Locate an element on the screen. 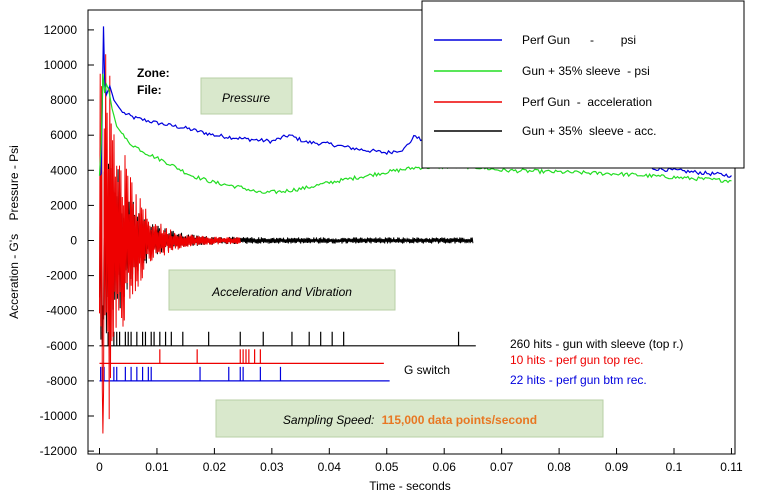 This screenshot has width=761, height=497. hits-label-black: 260 hits - gun with sleeve (top r.) is located at coordinates (596, 344).